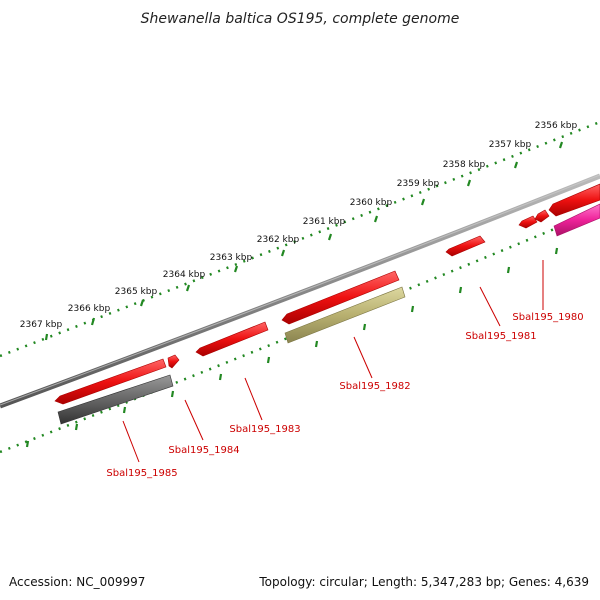 The image size is (600, 600). Describe the element at coordinates (231, 258) in the screenshot. I see `tick-label-2363: 2363 kbp` at that location.